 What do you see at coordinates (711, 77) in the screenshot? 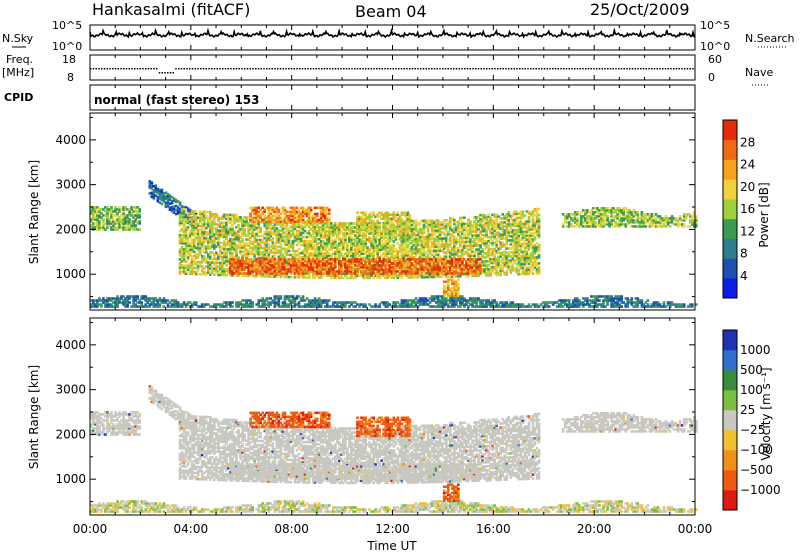
I see `freq-right-tick-bottom: 0` at bounding box center [711, 77].